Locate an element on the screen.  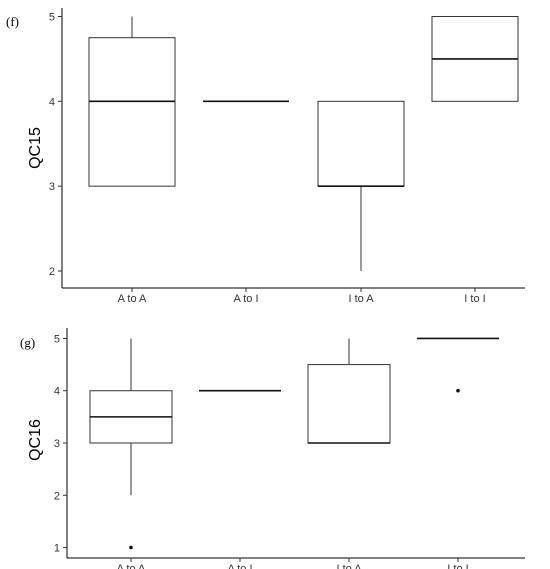
panel-label-f: (f) is located at coordinates (12, 21).